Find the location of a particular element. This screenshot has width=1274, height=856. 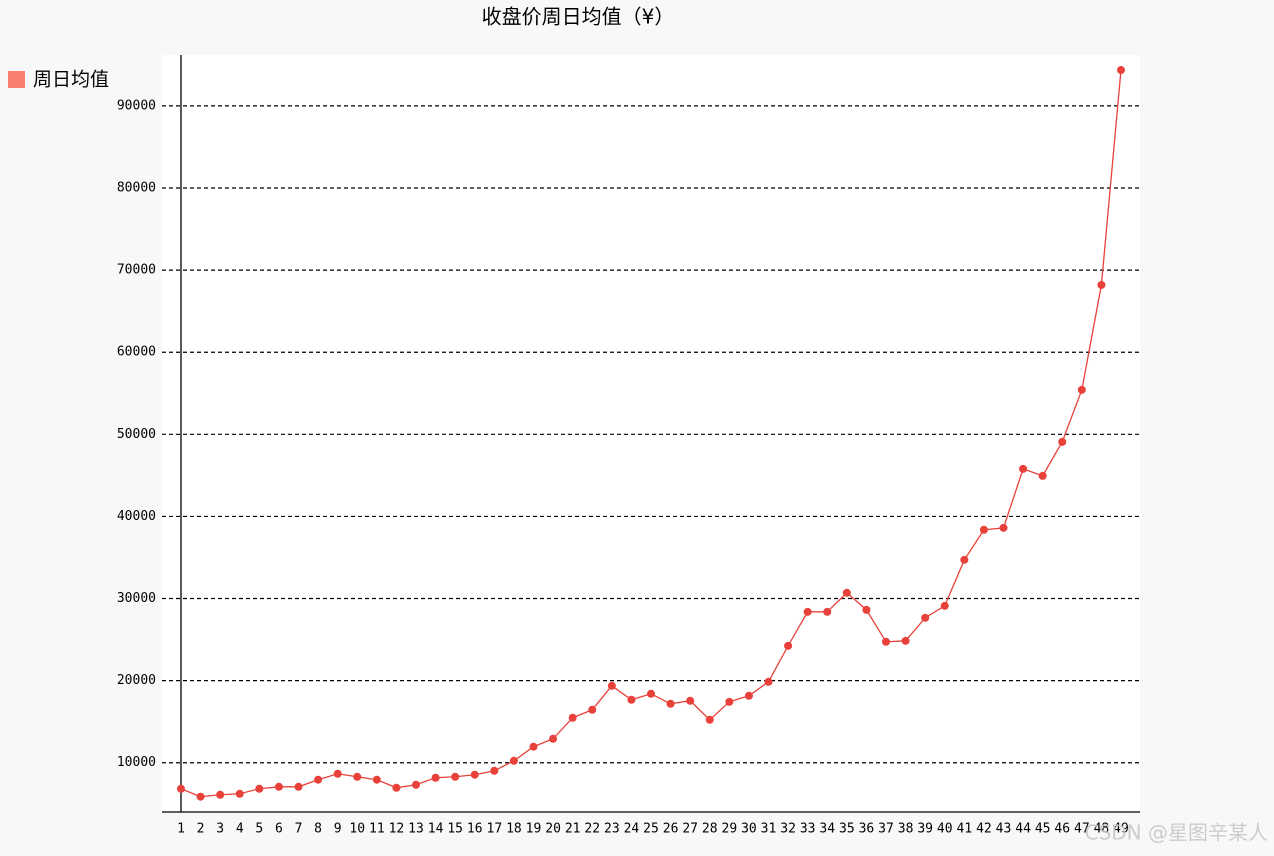

x-tick-label: 3 is located at coordinates (220, 829).